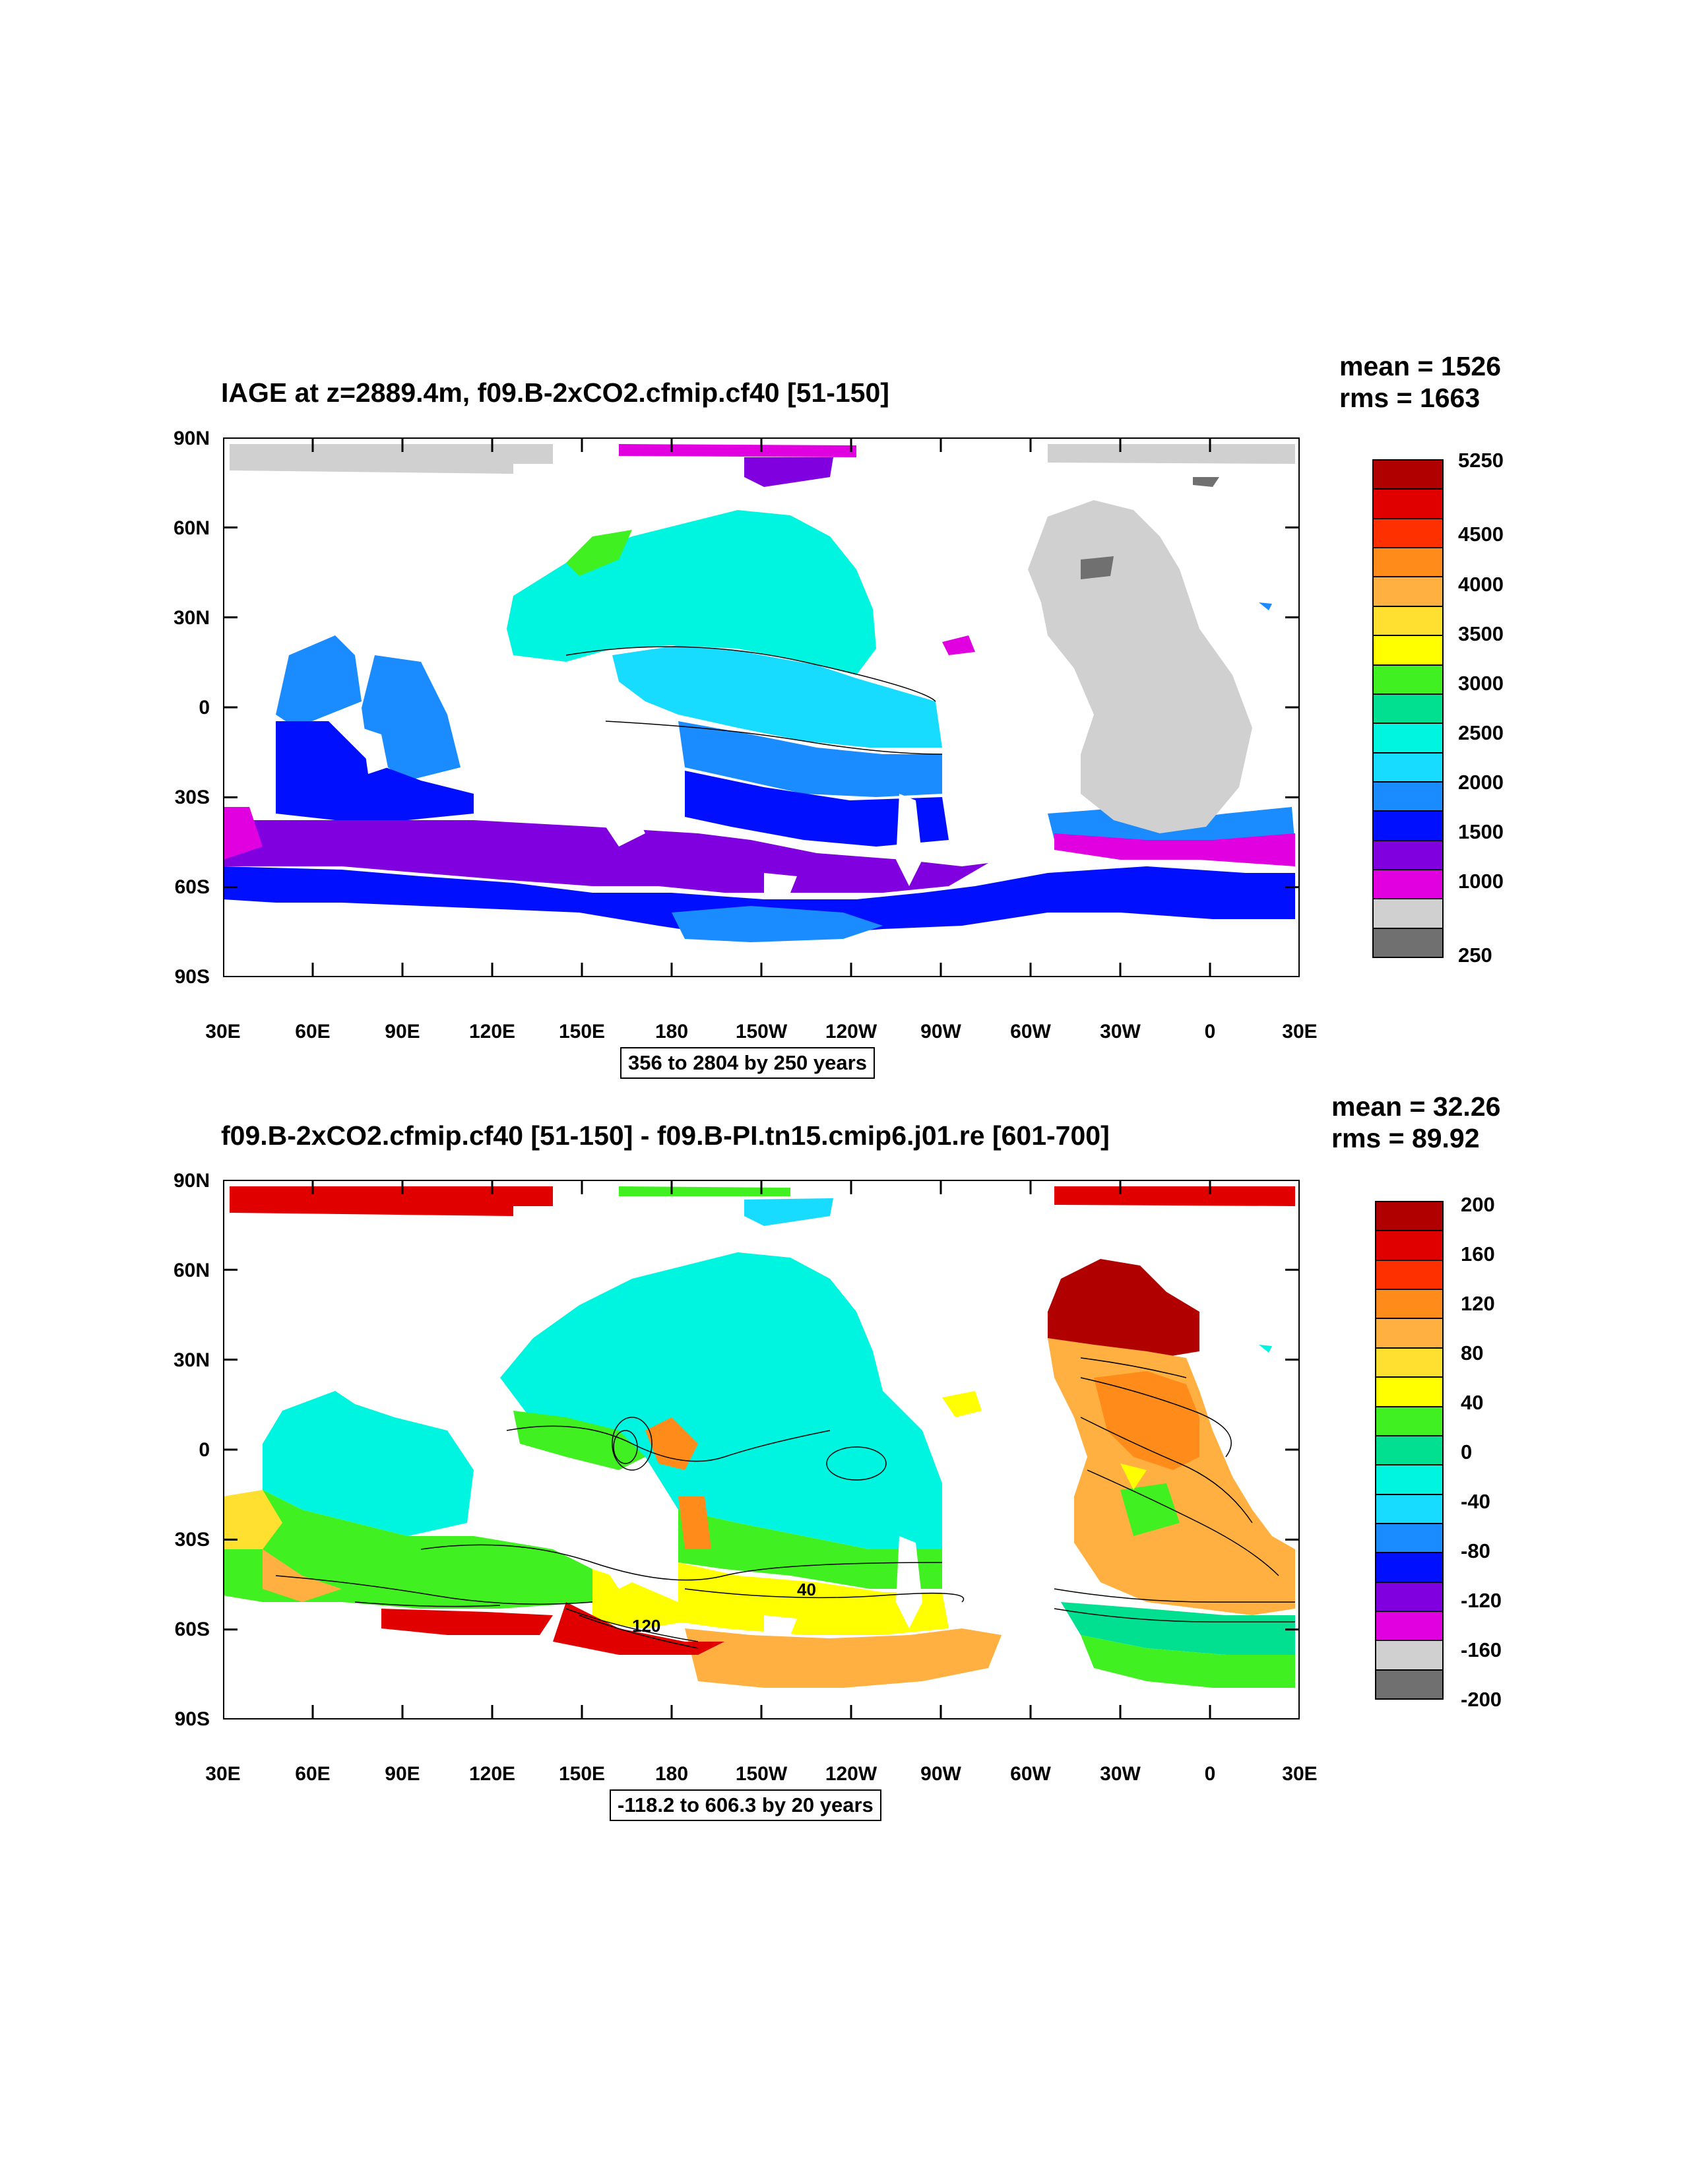 The width and height of the screenshot is (1689, 2184). I want to click on colorbar-2-label: 80, so click(1472, 1353).